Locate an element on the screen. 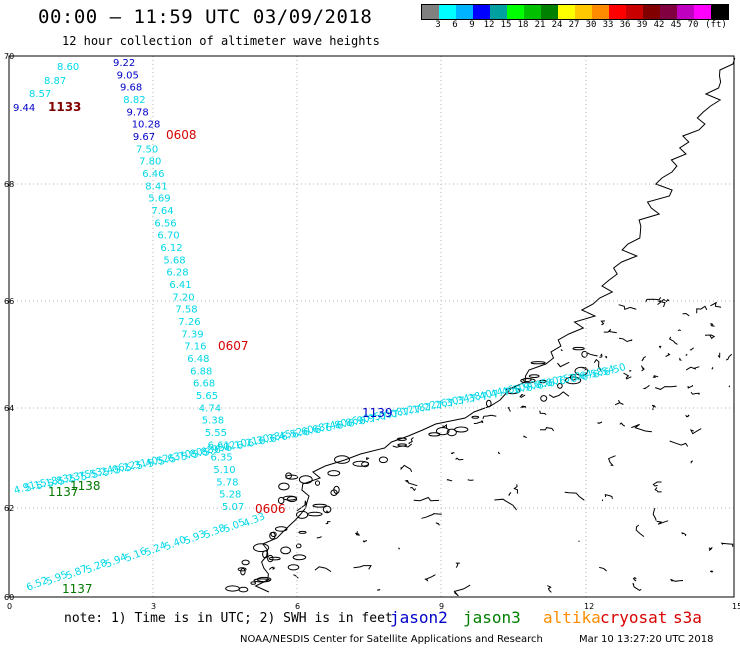  legend-tick-label: 21 is located at coordinates (540, 25).